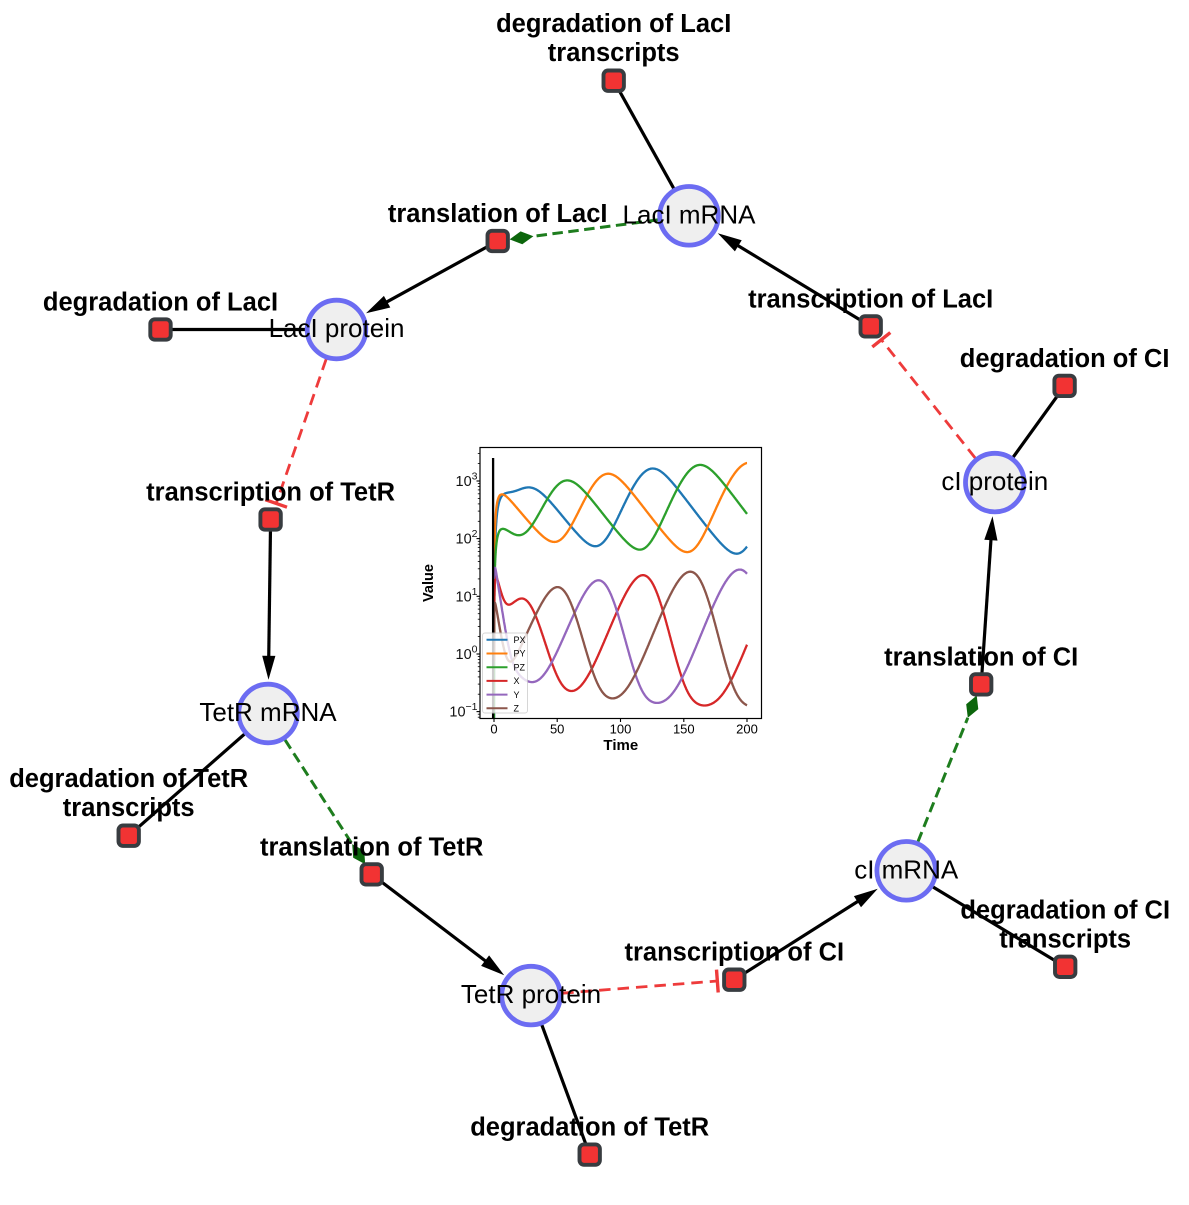 This screenshot has width=1189, height=1205. Describe the element at coordinates (684, 729) in the screenshot. I see `svg-text: 150` at that location.